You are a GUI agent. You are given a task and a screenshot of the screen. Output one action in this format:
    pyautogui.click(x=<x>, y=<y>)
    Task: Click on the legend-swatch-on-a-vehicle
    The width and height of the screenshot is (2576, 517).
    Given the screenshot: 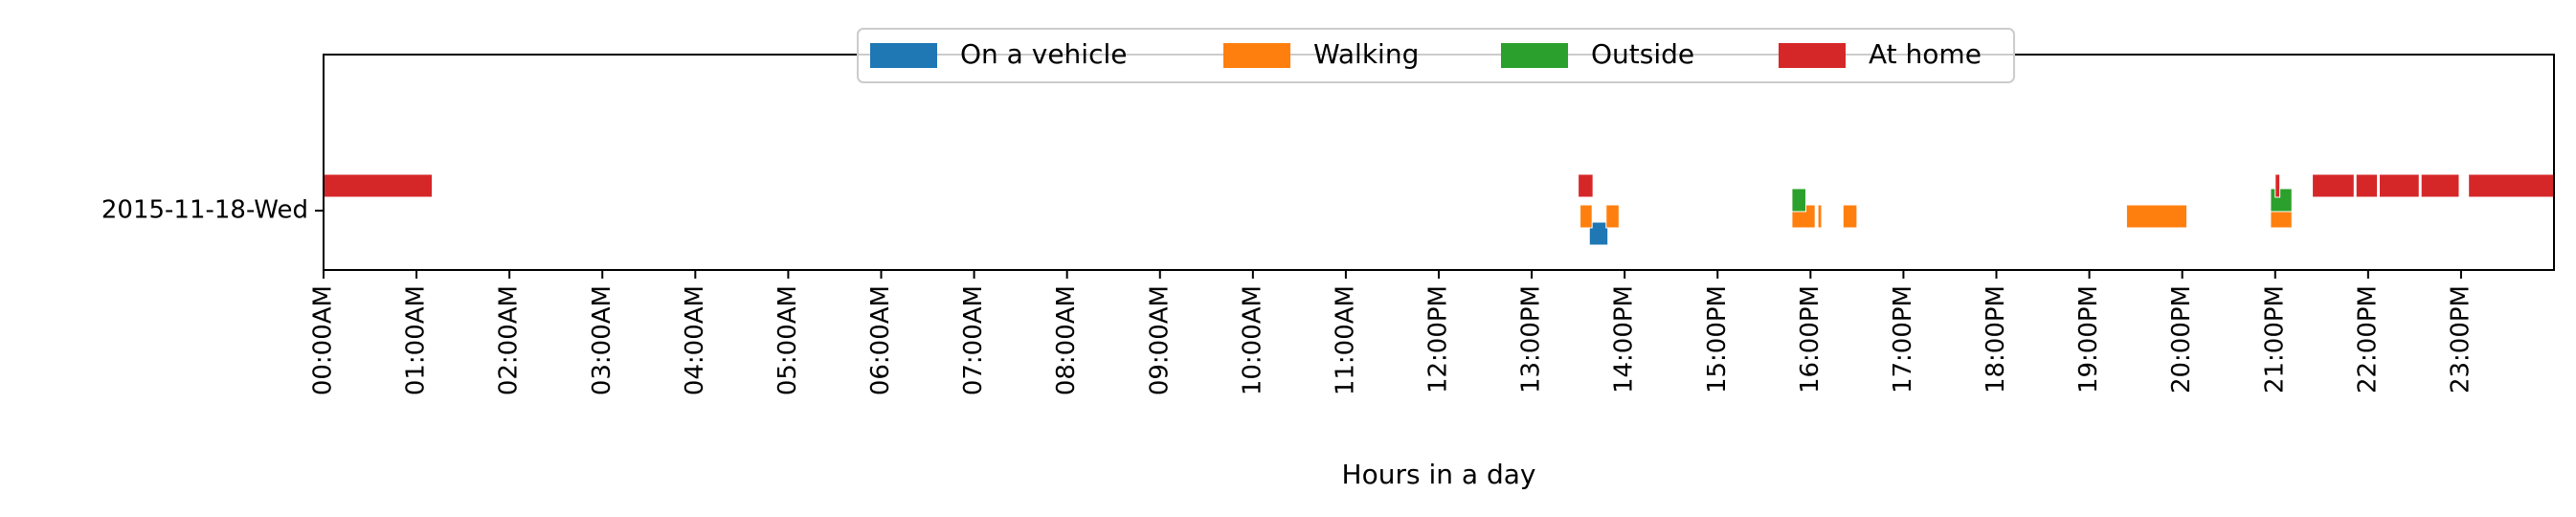 What is the action you would take?
    pyautogui.click(x=903, y=55)
    